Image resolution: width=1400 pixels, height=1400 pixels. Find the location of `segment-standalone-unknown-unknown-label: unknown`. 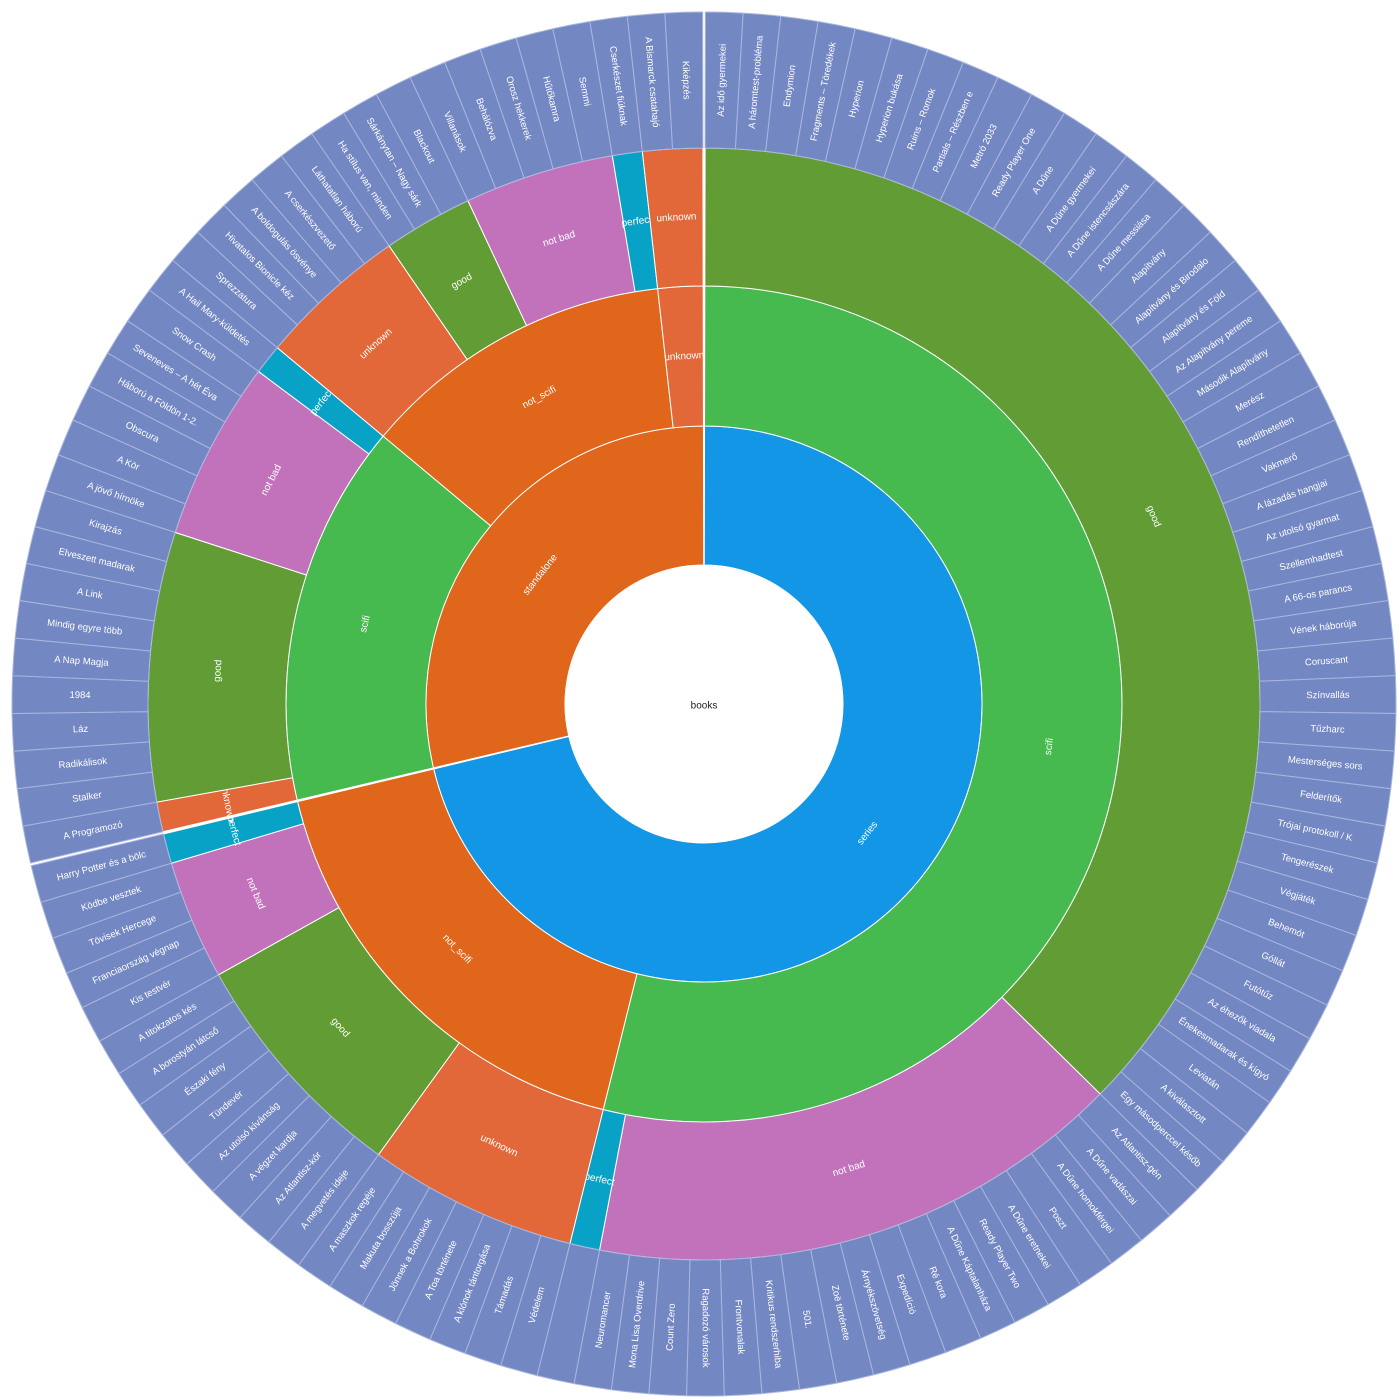

segment-standalone-unknown-unknown-label: unknown is located at coordinates (676, 217).